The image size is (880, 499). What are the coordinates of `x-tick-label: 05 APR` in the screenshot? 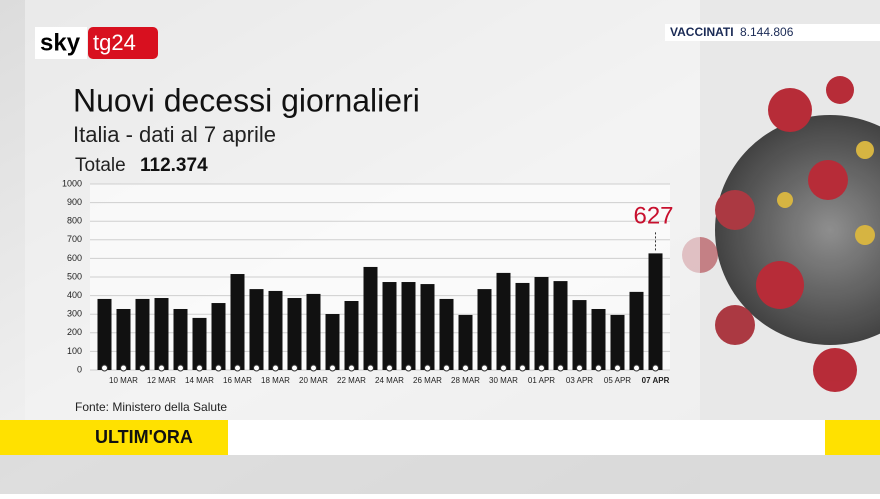 It's located at (617, 380).